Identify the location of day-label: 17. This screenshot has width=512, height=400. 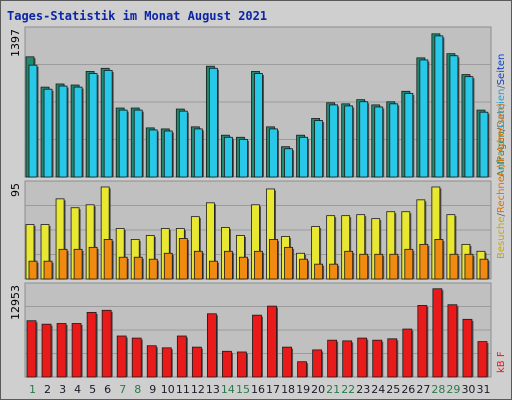
(273, 389).